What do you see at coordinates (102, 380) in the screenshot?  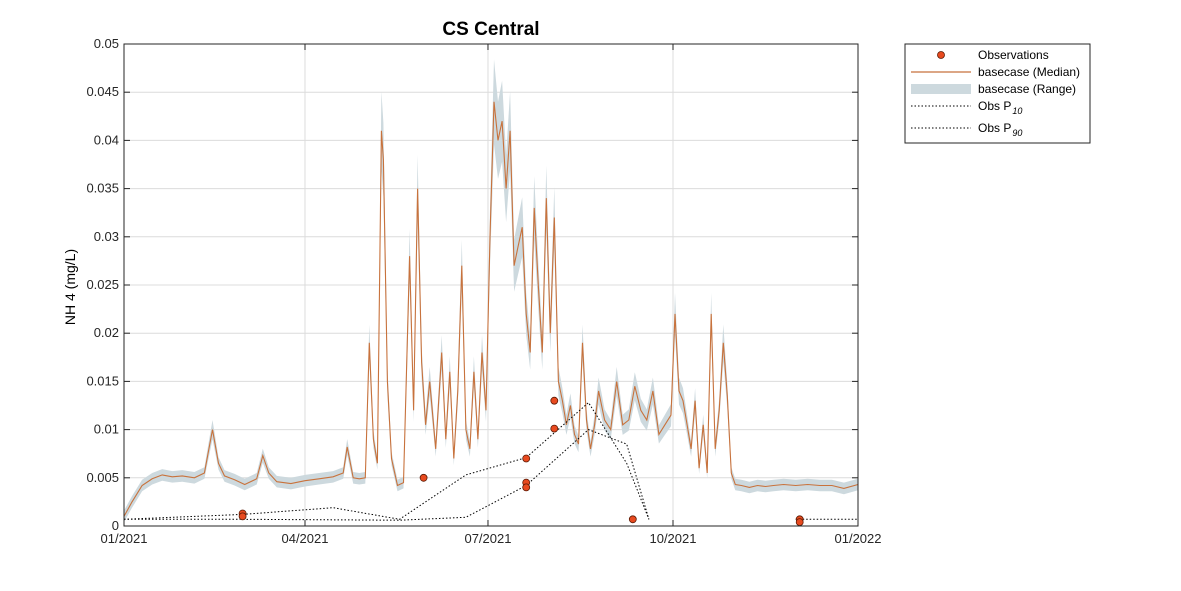 I see `y-tick-label: 0.015` at bounding box center [102, 380].